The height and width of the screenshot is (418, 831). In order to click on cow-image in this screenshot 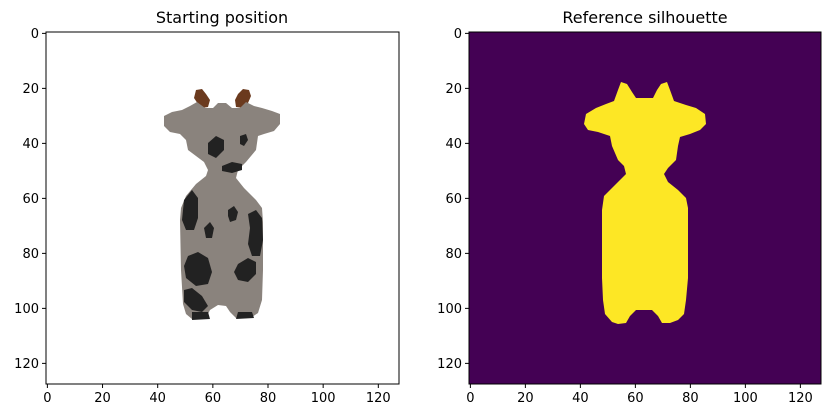, I will do `click(222, 204)`.